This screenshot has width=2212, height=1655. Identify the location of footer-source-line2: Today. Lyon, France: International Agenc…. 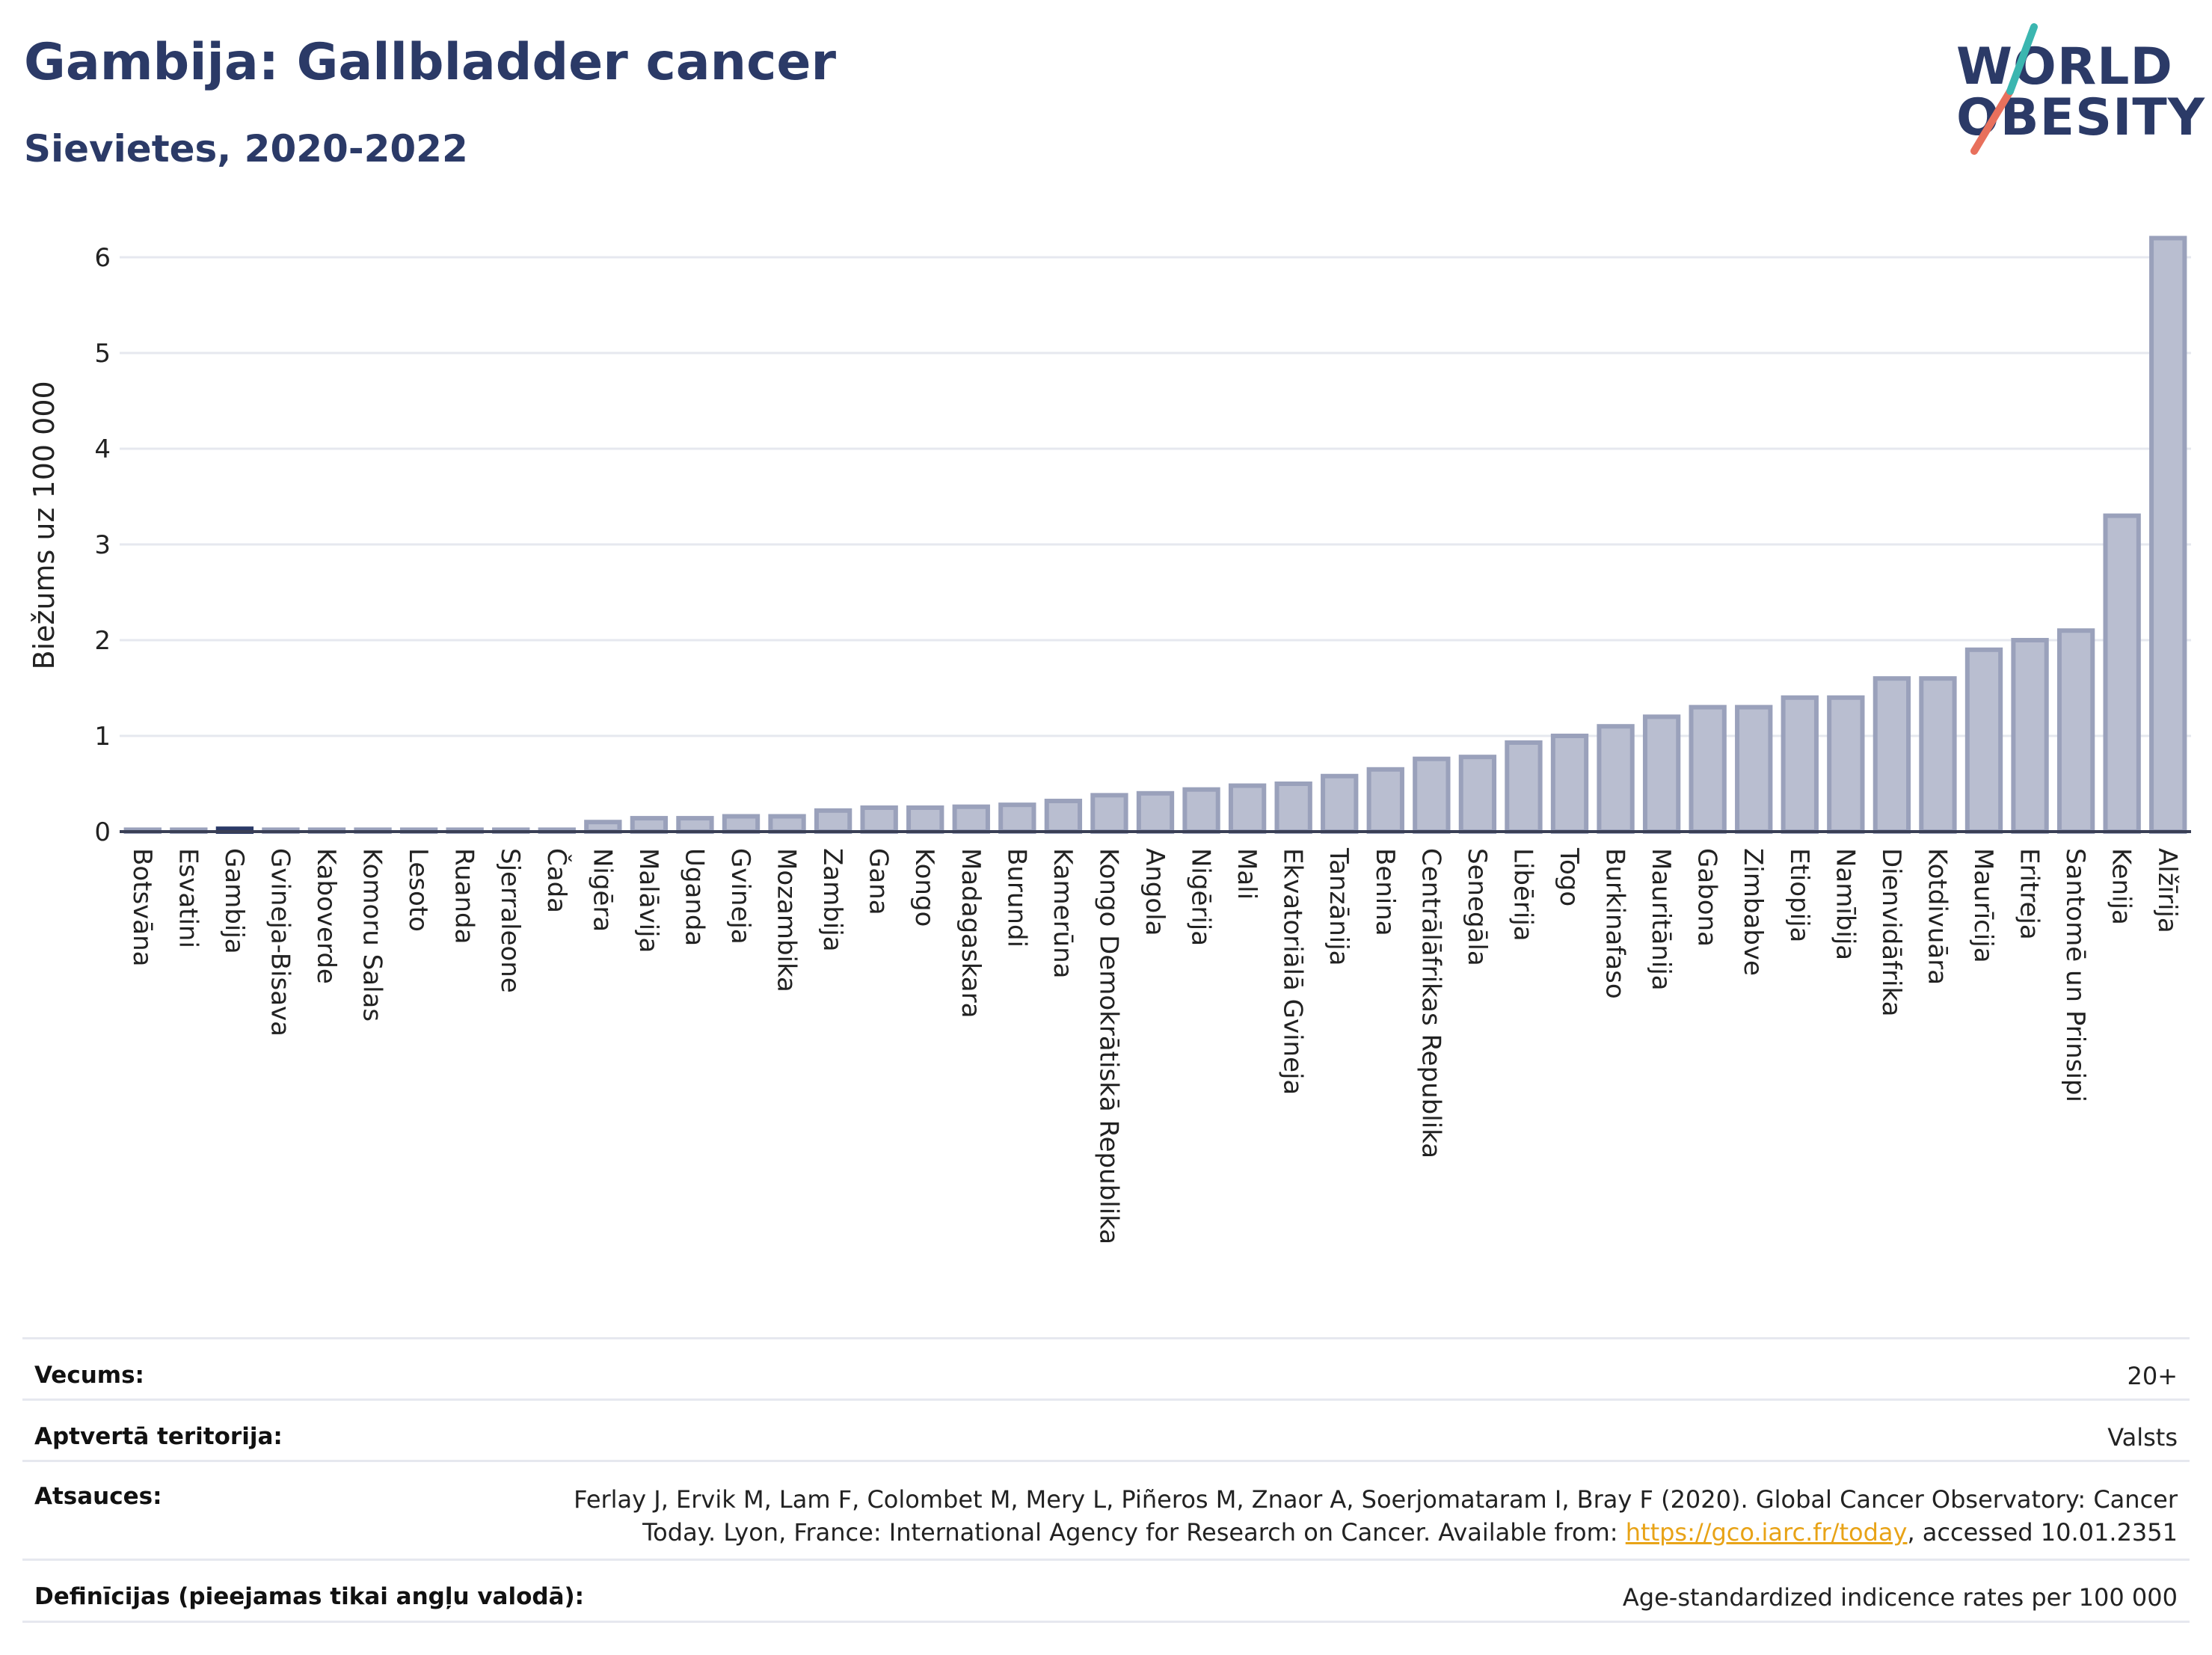
(1376, 1532).